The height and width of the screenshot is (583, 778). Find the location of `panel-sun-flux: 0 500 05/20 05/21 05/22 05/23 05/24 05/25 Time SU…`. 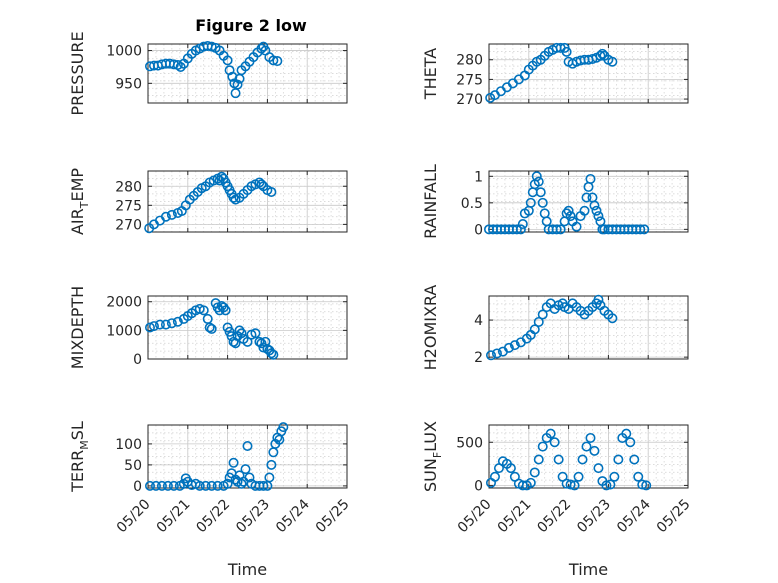

panel-sun-flux: 0 500 05/20 05/21 05/22 05/23 05/24 05/25 Time SU… is located at coordinates (557, 500).